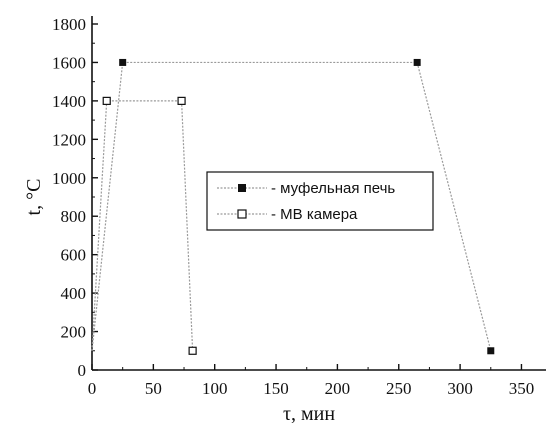 The image size is (553, 423). I want to click on y-tick-label: 1400, so click(69, 101).